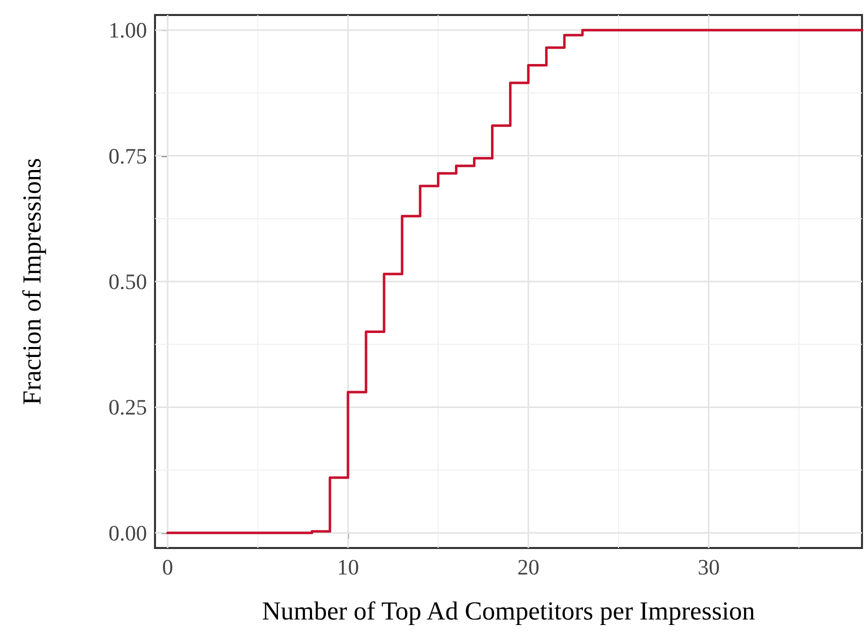 This screenshot has height=640, width=864. I want to click on y-tick-label: 0.25, so click(127, 407).